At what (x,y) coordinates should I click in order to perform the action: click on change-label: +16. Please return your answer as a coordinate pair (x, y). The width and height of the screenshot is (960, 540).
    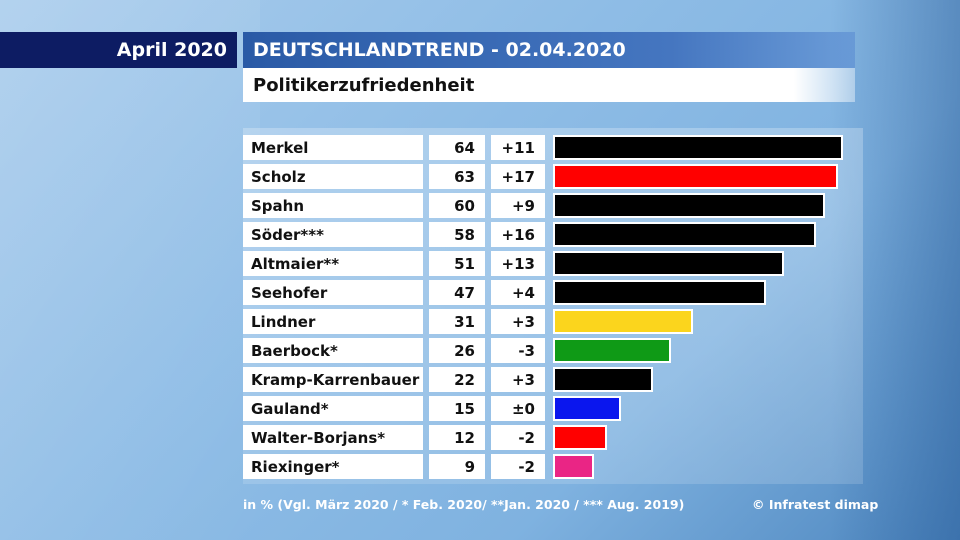
    Looking at the image, I should click on (518, 234).